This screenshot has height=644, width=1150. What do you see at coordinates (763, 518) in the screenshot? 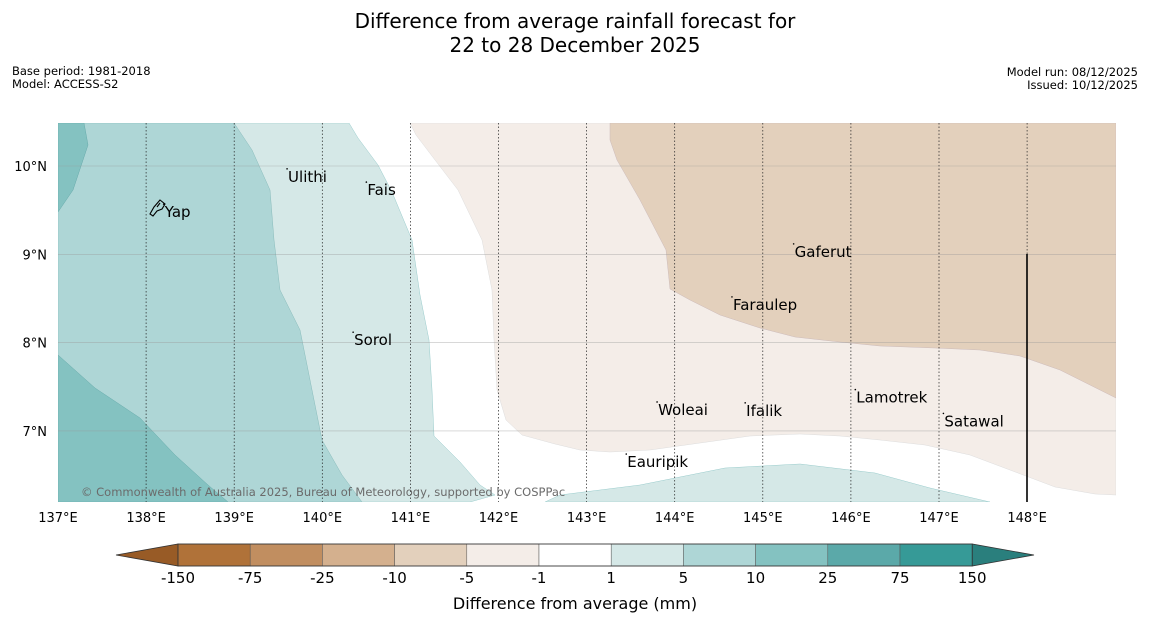
I see `longitude-label: 145°E` at bounding box center [763, 518].